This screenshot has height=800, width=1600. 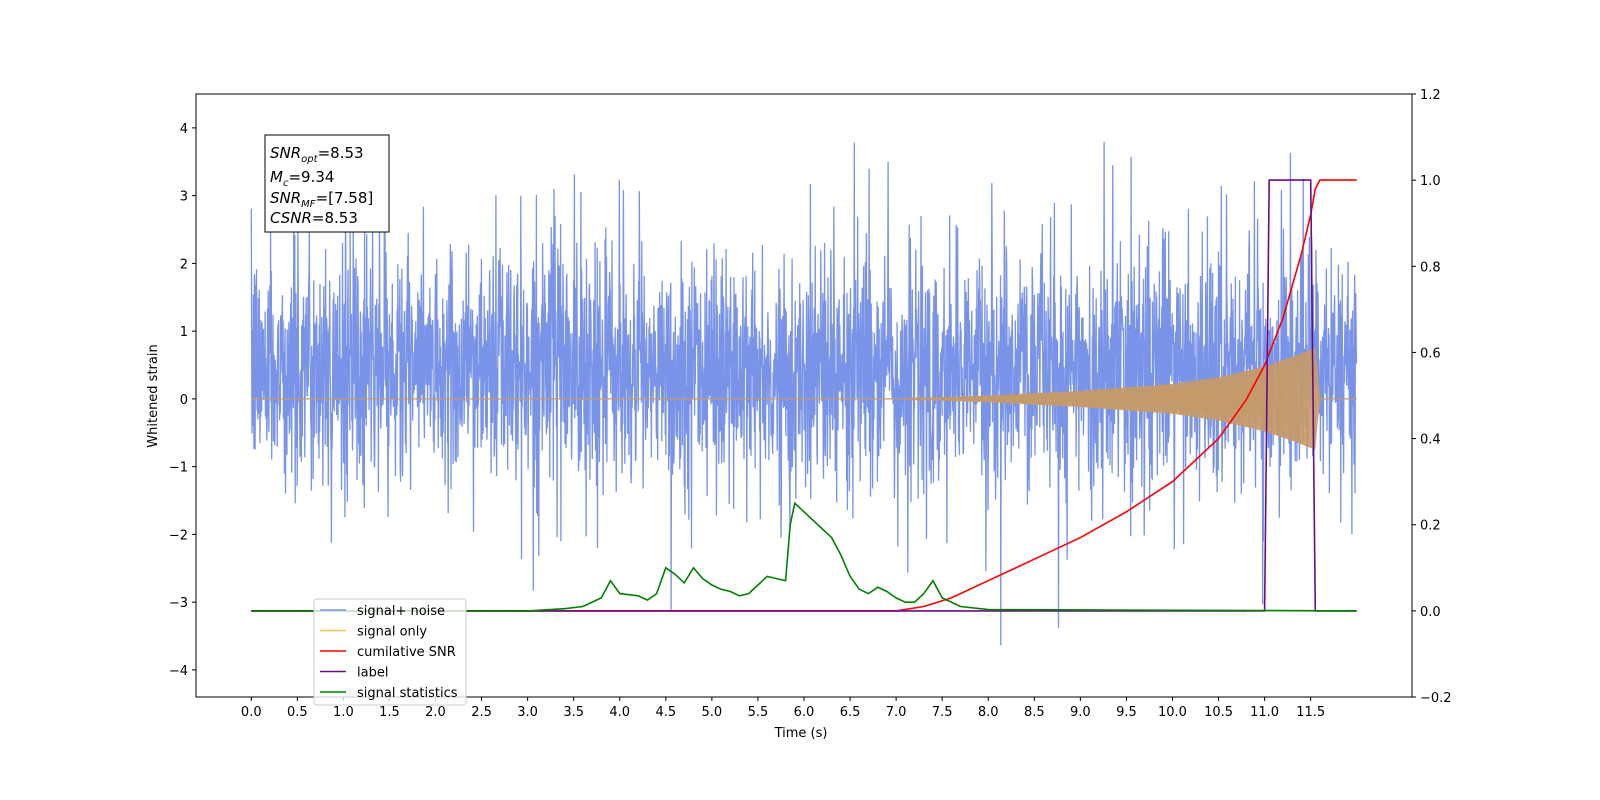 What do you see at coordinates (372, 673) in the screenshot?
I see `legend-label: label` at bounding box center [372, 673].